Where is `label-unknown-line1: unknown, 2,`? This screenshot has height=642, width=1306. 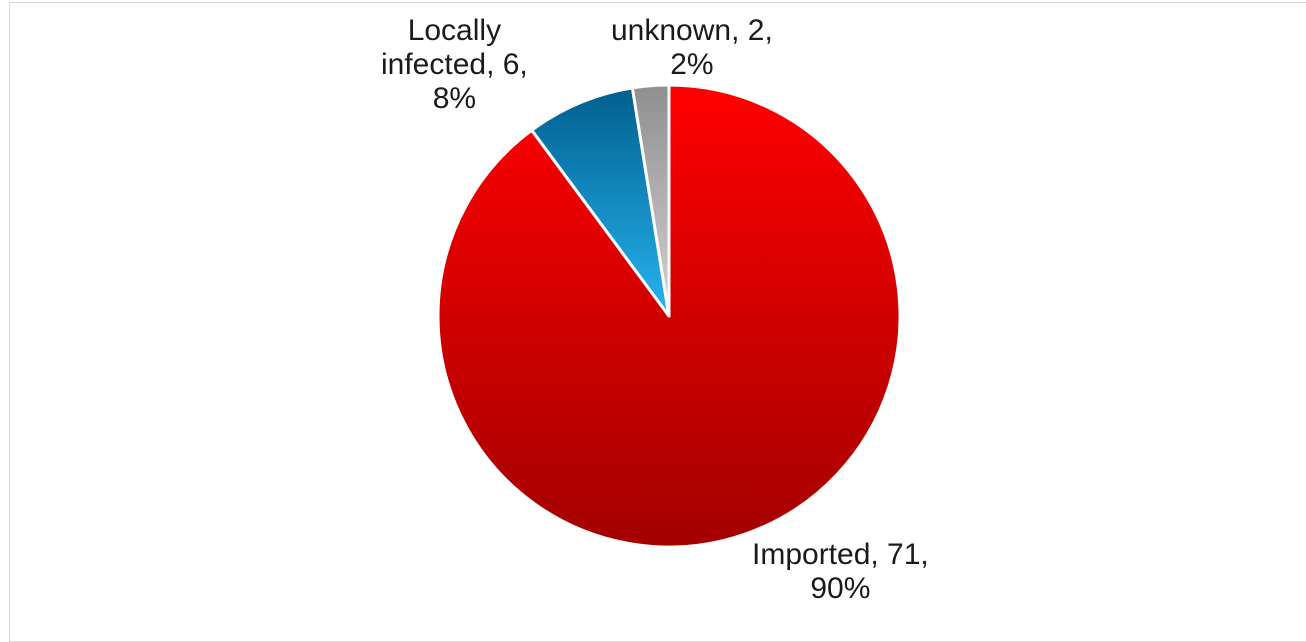
label-unknown-line1: unknown, 2, is located at coordinates (692, 30).